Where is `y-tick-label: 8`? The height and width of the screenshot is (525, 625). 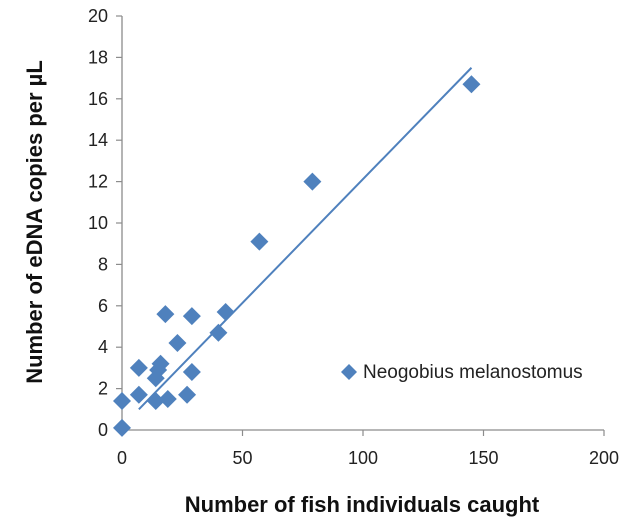 y-tick-label: 8 is located at coordinates (103, 264).